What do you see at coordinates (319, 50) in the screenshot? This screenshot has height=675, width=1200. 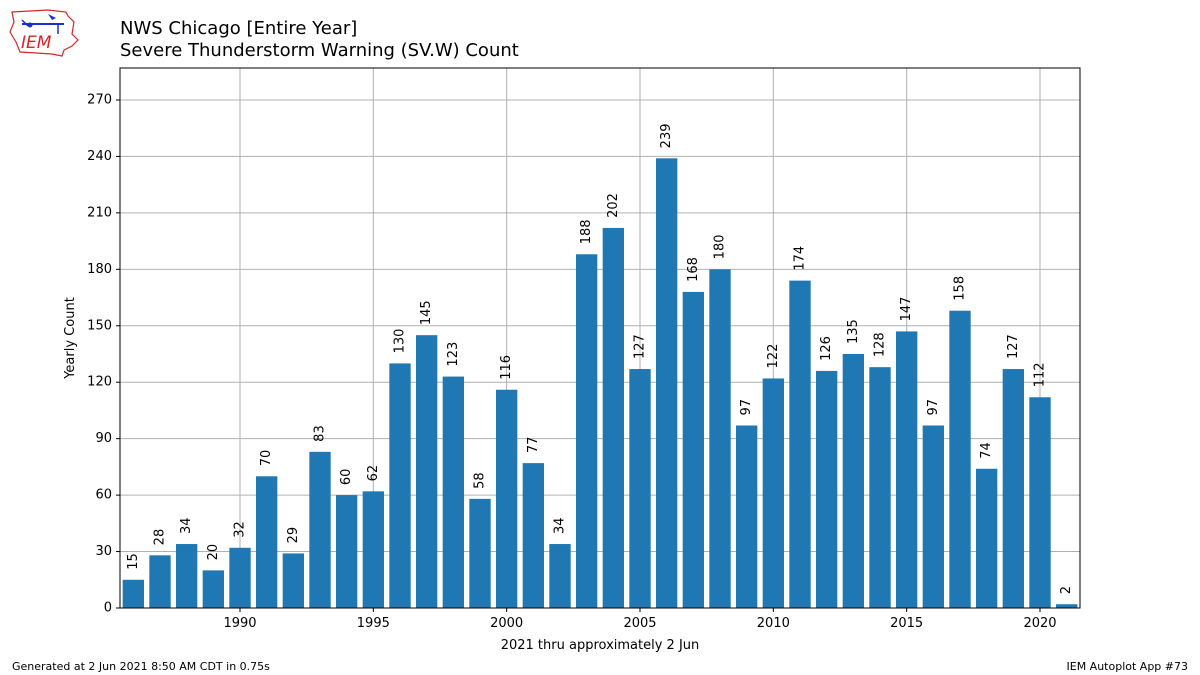 I see `chart-subtitle: Severe Thunderstorm Warning (SV.W) Count` at bounding box center [319, 50].